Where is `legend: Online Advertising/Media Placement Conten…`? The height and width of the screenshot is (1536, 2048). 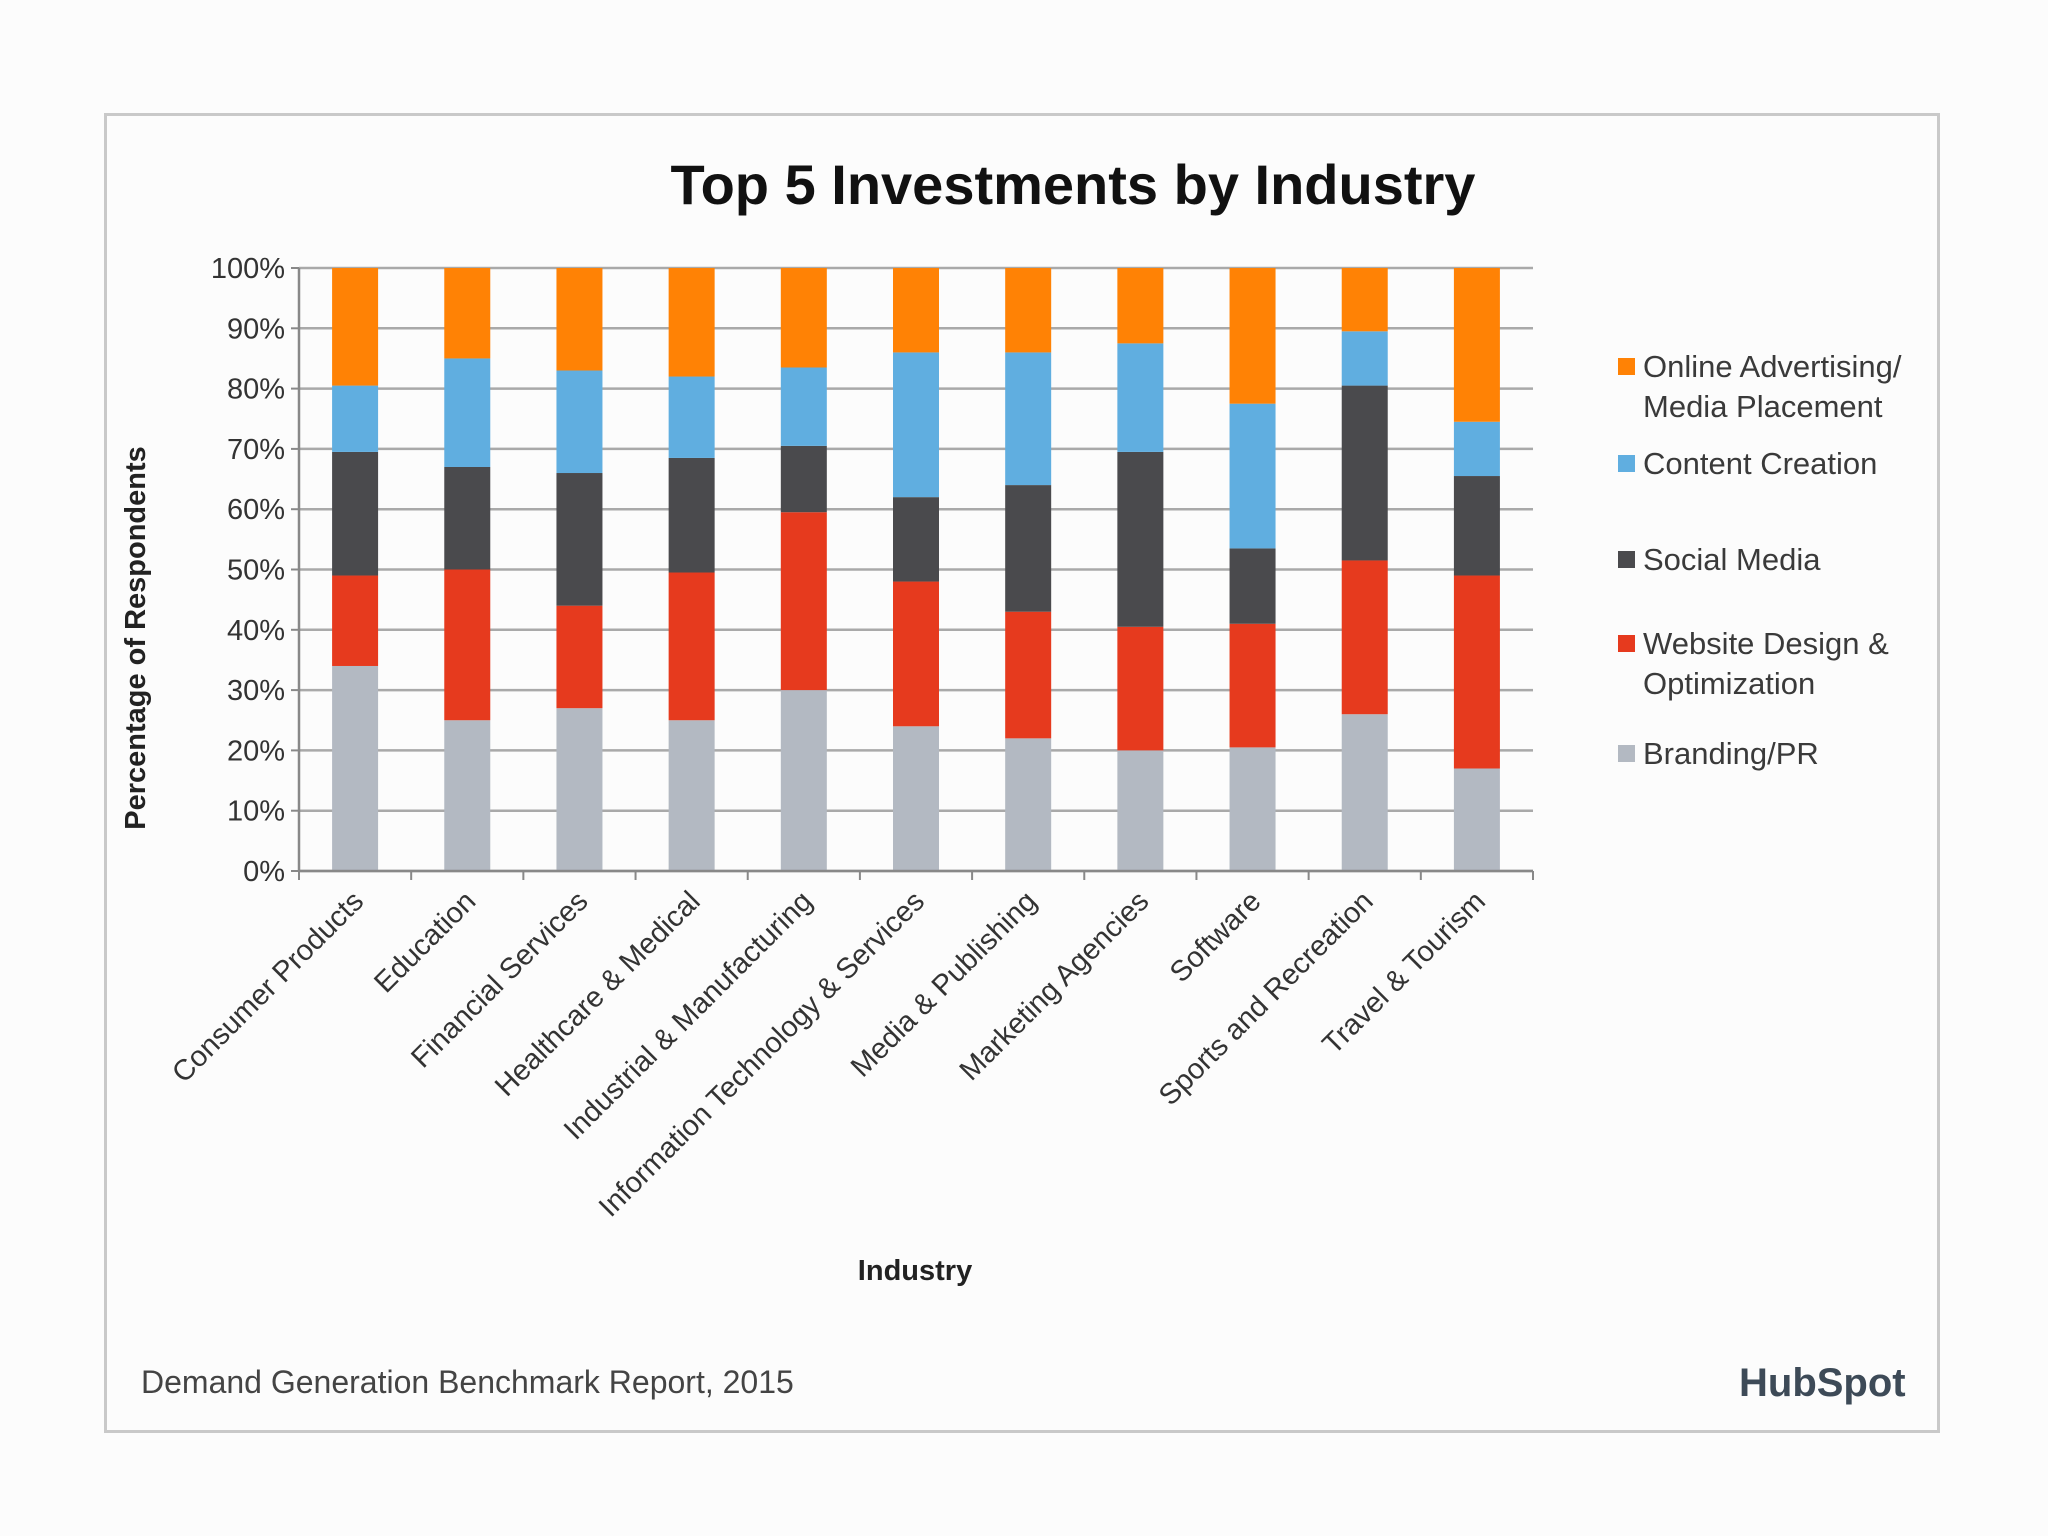
legend: Online Advertising/Media Placement Conten… is located at coordinates (1760, 560).